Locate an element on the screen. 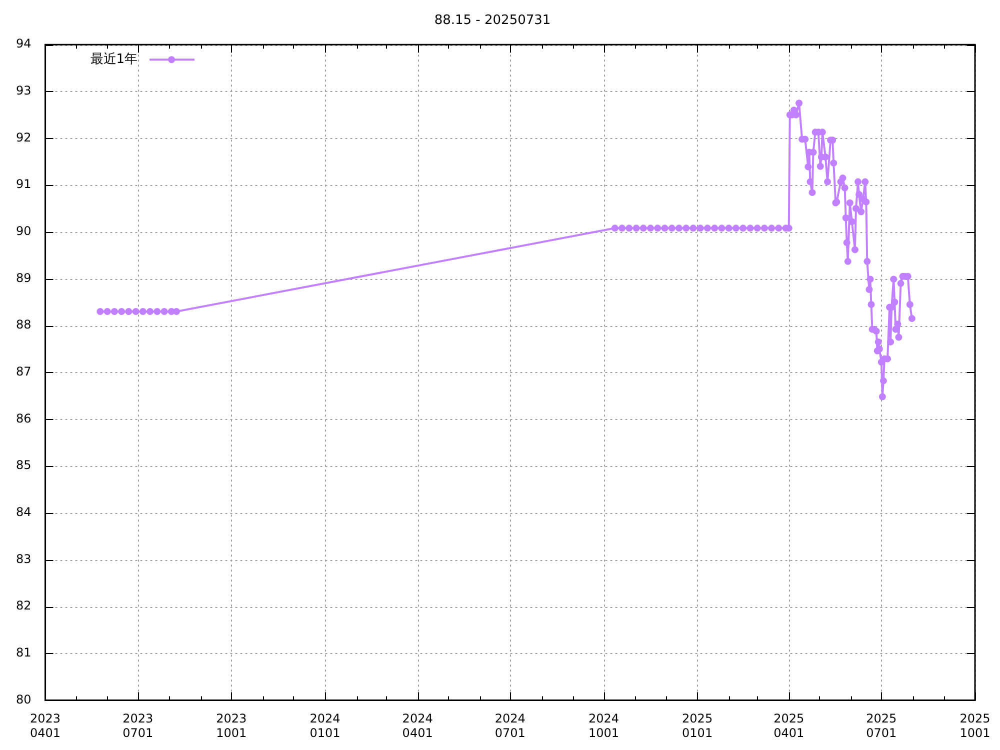 The image size is (1000, 750). x-tick-label: 2024 0401 is located at coordinates (417, 726).